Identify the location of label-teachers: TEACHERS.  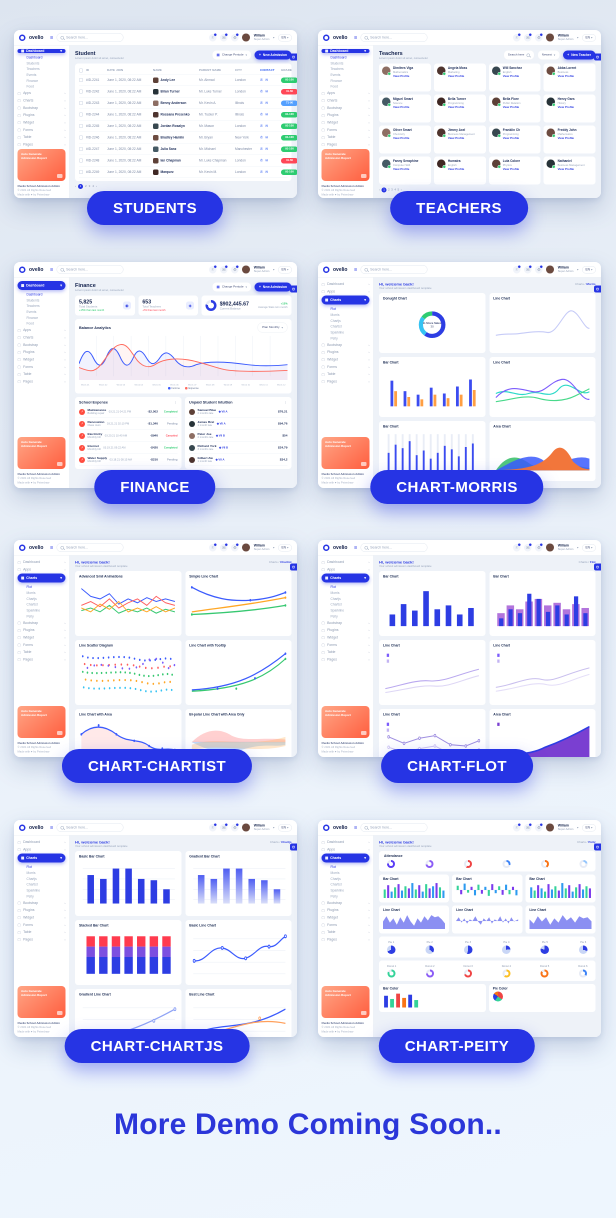
(459, 208).